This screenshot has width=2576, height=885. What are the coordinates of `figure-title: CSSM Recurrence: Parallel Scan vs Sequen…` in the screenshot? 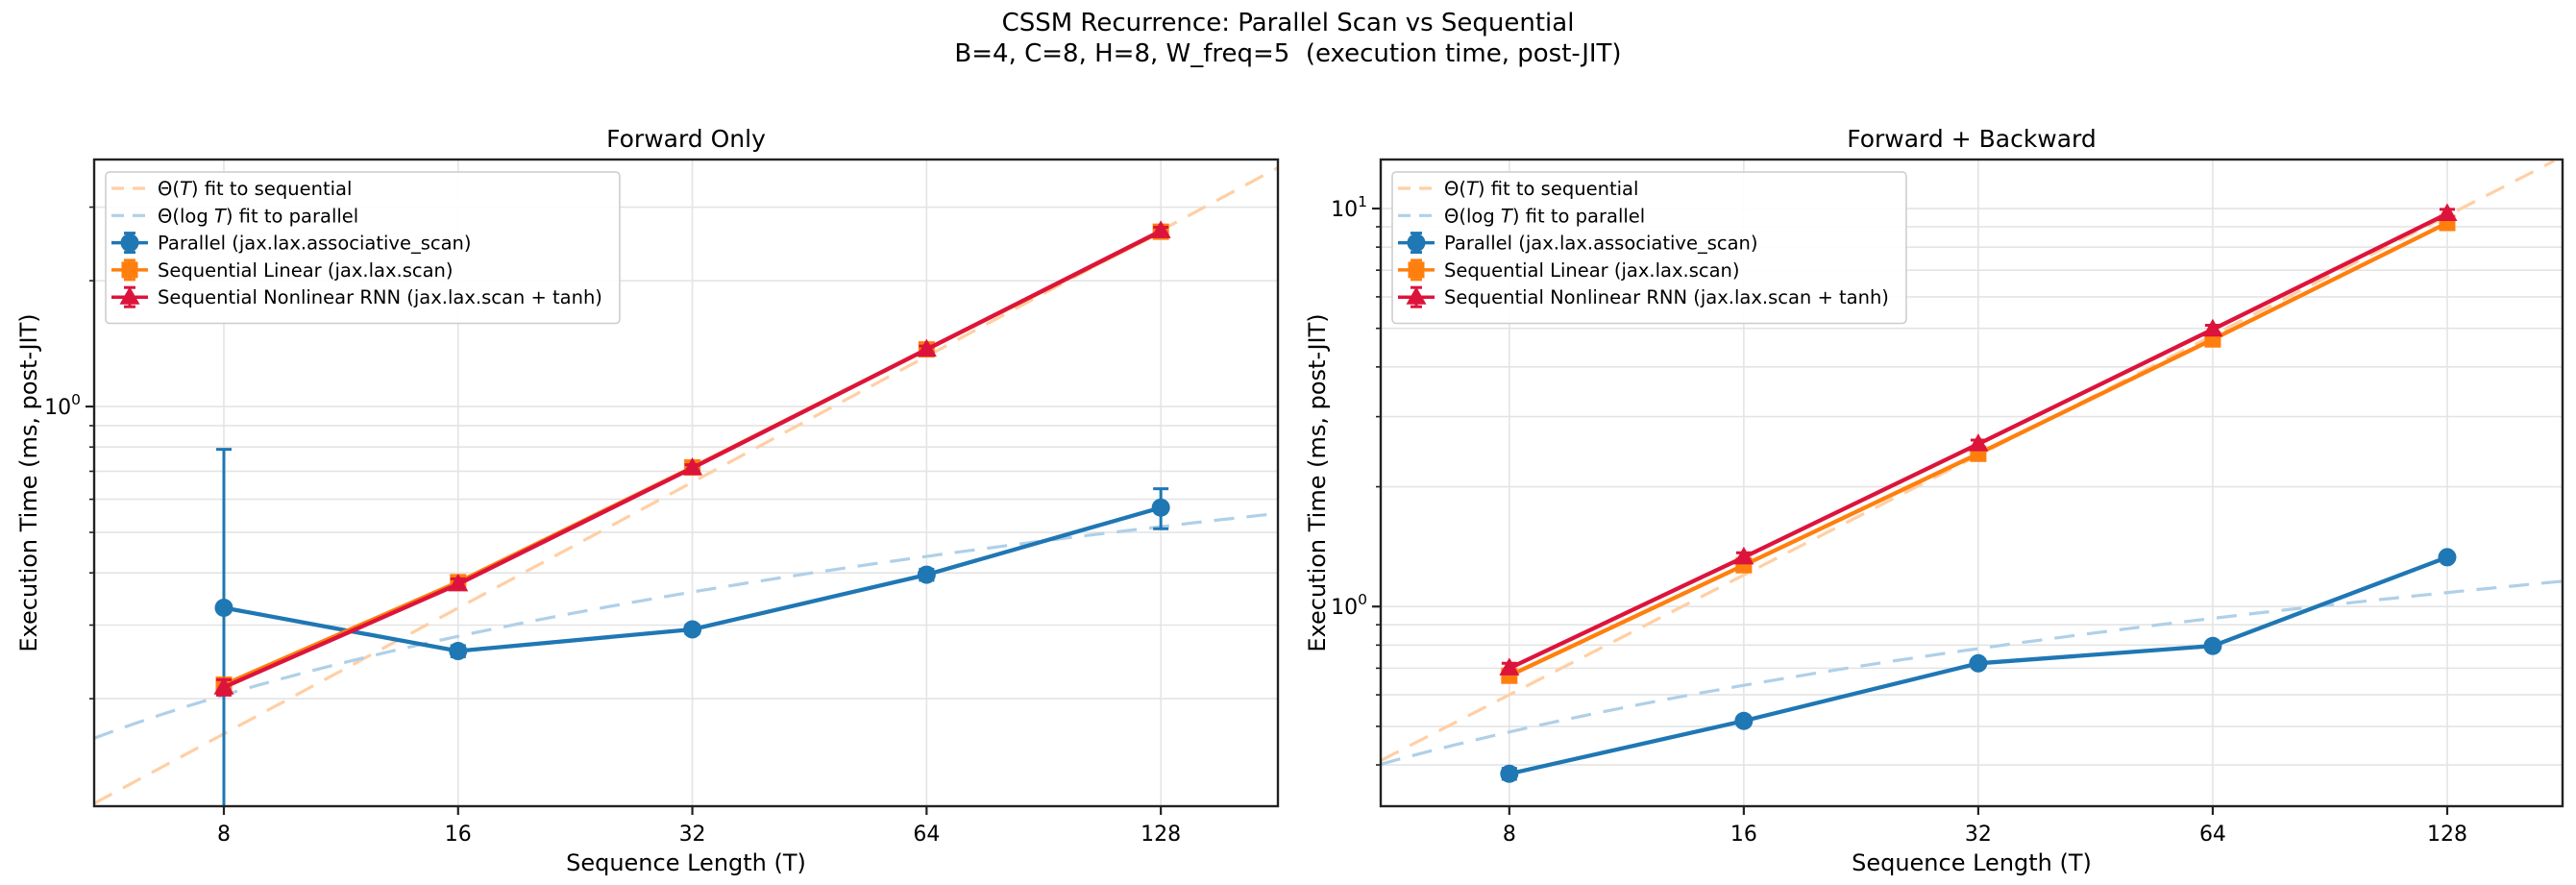 It's located at (1288, 23).